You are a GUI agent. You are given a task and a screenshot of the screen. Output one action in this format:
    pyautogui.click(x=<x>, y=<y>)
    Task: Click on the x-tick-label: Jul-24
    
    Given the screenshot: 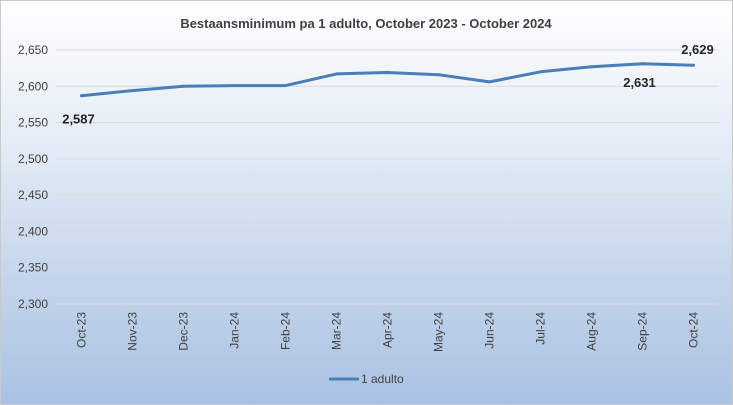 What is the action you would take?
    pyautogui.click(x=541, y=328)
    